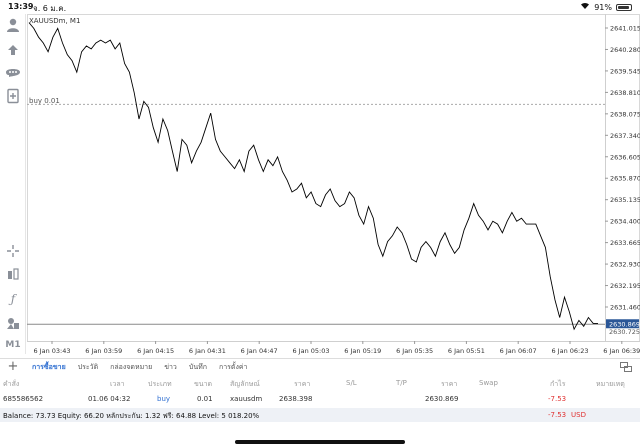  Describe the element at coordinates (13, 25) in the screenshot. I see `account-icon` at that location.